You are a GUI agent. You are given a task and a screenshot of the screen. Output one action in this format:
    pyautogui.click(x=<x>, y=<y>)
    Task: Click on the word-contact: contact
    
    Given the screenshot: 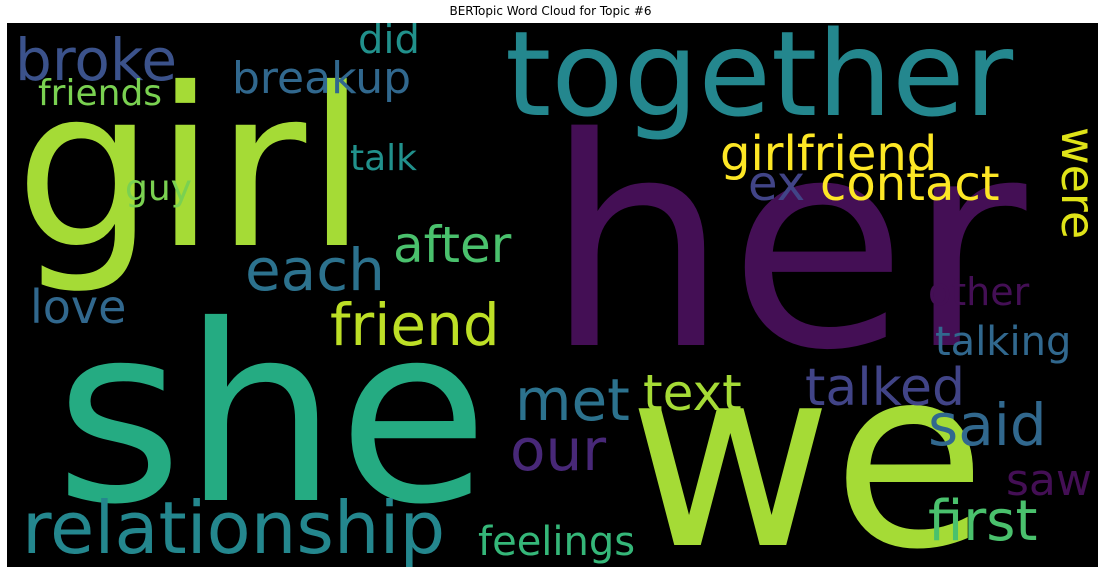 What is the action you would take?
    pyautogui.click(x=910, y=184)
    